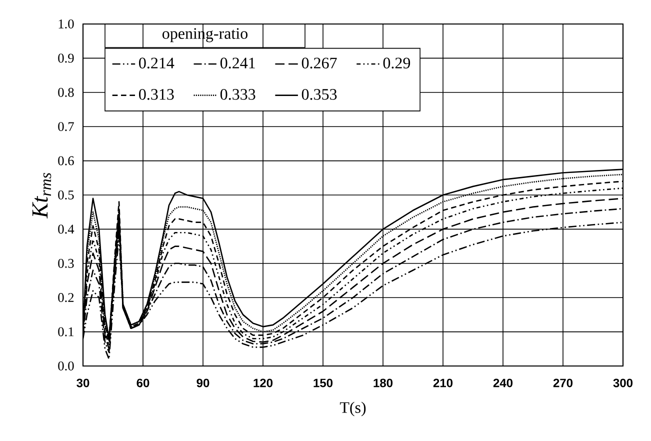 The width and height of the screenshot is (651, 441). What do you see at coordinates (66, 127) in the screenshot?
I see `y-tick-label: 0.7` at bounding box center [66, 127].